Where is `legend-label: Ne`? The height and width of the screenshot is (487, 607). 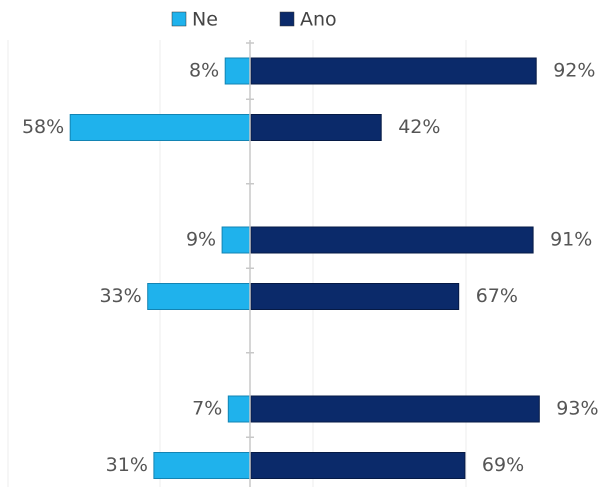
legend-label: Ne is located at coordinates (205, 20).